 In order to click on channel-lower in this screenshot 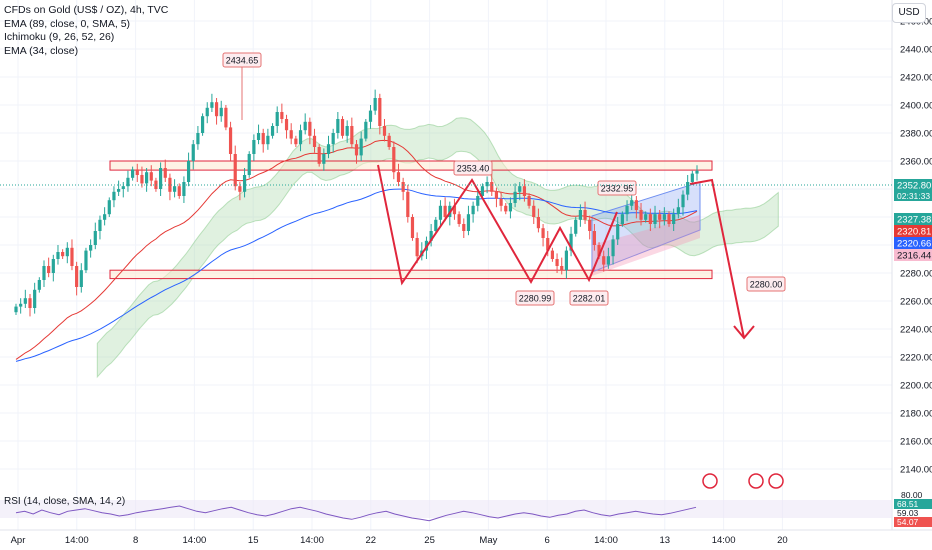, I will do `click(646, 245)`.